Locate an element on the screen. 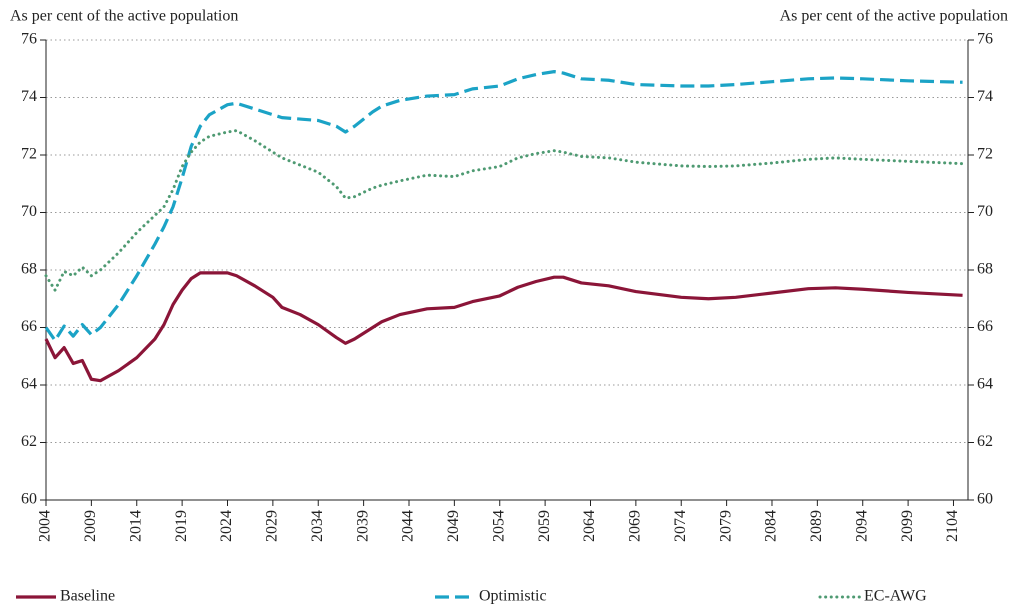 The height and width of the screenshot is (608, 1018). x-tick-label: 2044 is located at coordinates (408, 526).